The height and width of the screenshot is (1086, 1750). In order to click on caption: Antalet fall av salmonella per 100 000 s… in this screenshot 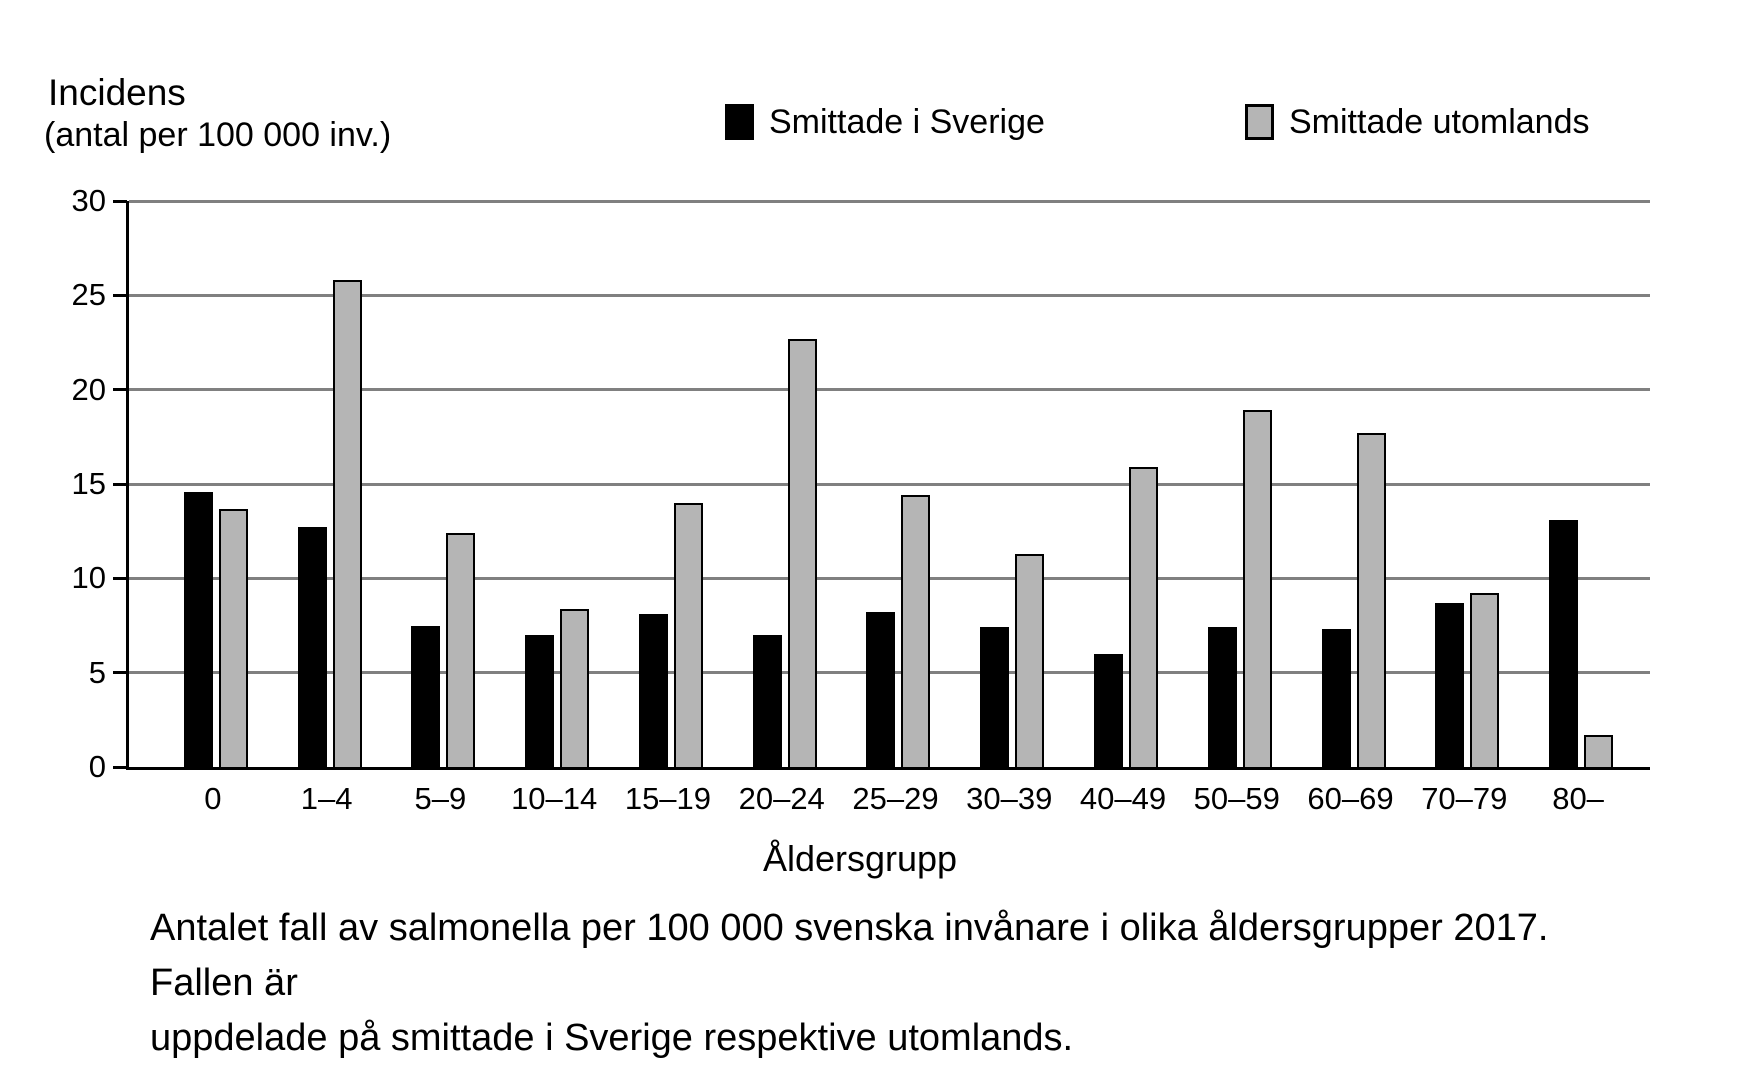, I will do `click(905, 983)`.